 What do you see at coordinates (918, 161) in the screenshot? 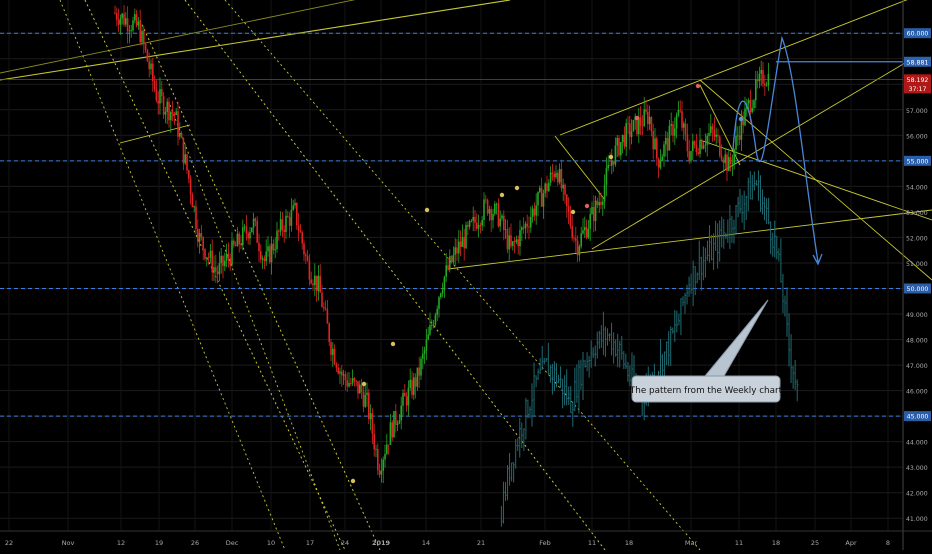
I see `price-tag-label: 55.000` at bounding box center [918, 161].